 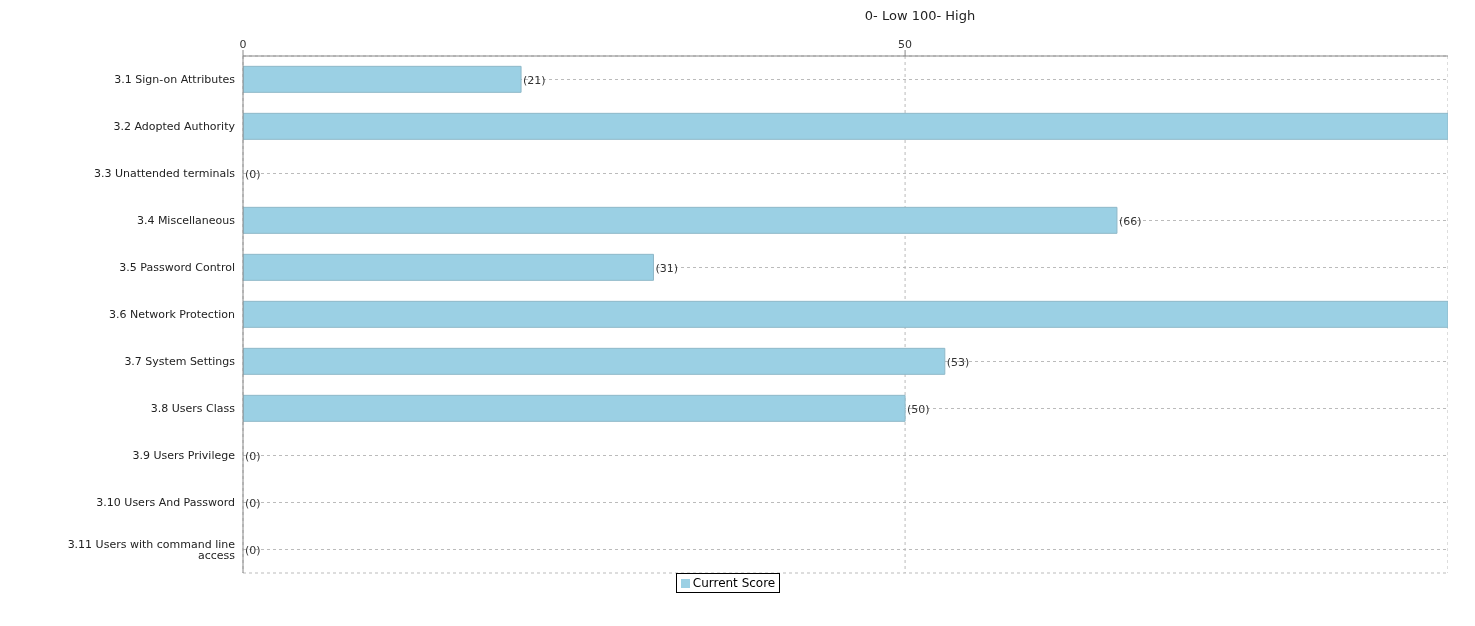 What do you see at coordinates (172, 315) in the screenshot?
I see `y-tick-label: 3.6 Network Protection` at bounding box center [172, 315].